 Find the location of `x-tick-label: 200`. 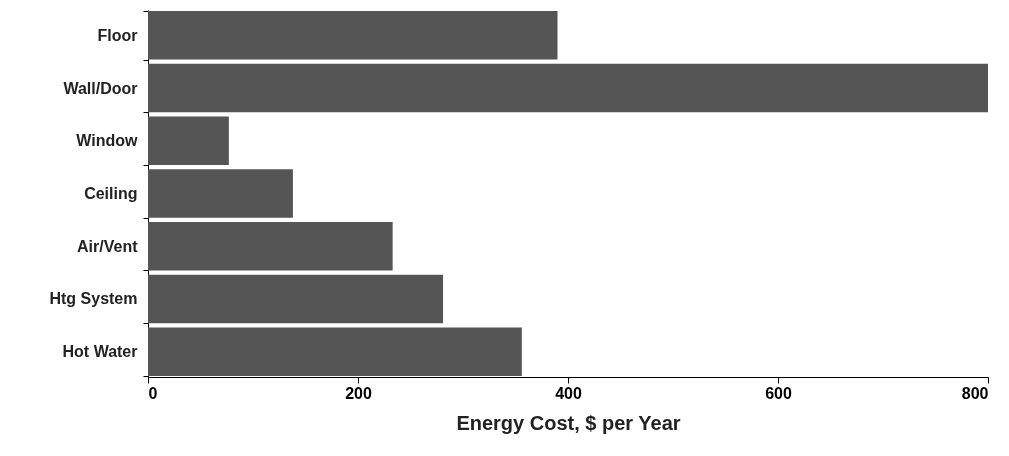

x-tick-label: 200 is located at coordinates (358, 393).